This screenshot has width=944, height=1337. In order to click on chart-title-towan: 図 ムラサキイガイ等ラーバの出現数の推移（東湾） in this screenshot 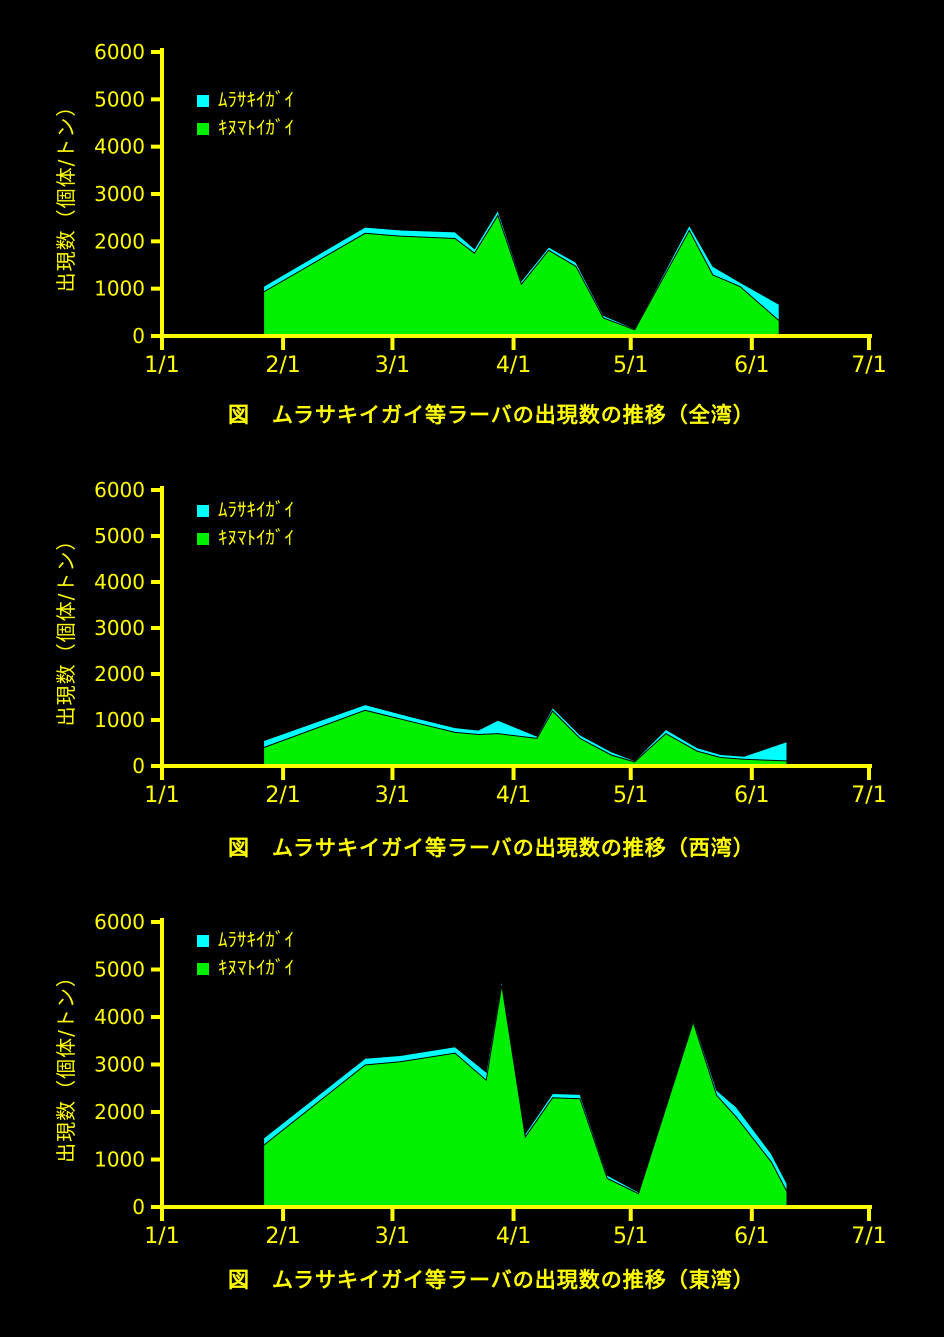, I will do `click(491, 1280)`.